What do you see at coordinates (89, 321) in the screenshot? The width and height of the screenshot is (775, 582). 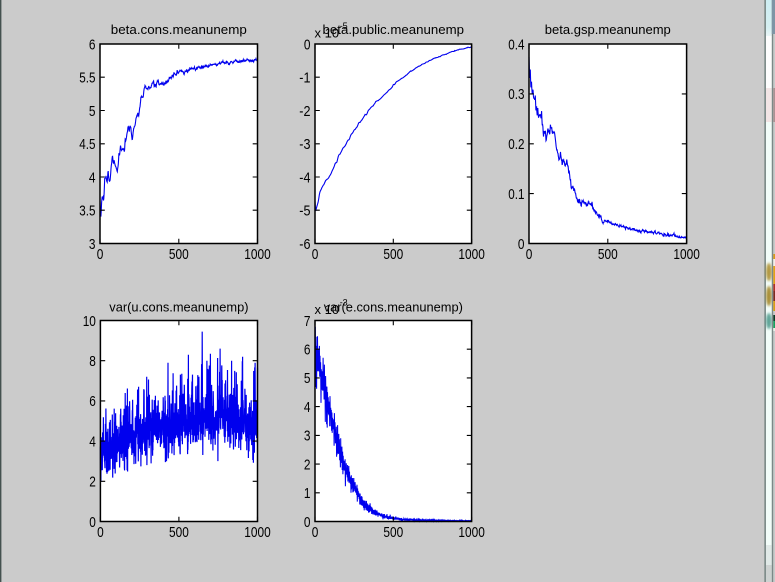 I see `svg-text: 10` at bounding box center [89, 321].